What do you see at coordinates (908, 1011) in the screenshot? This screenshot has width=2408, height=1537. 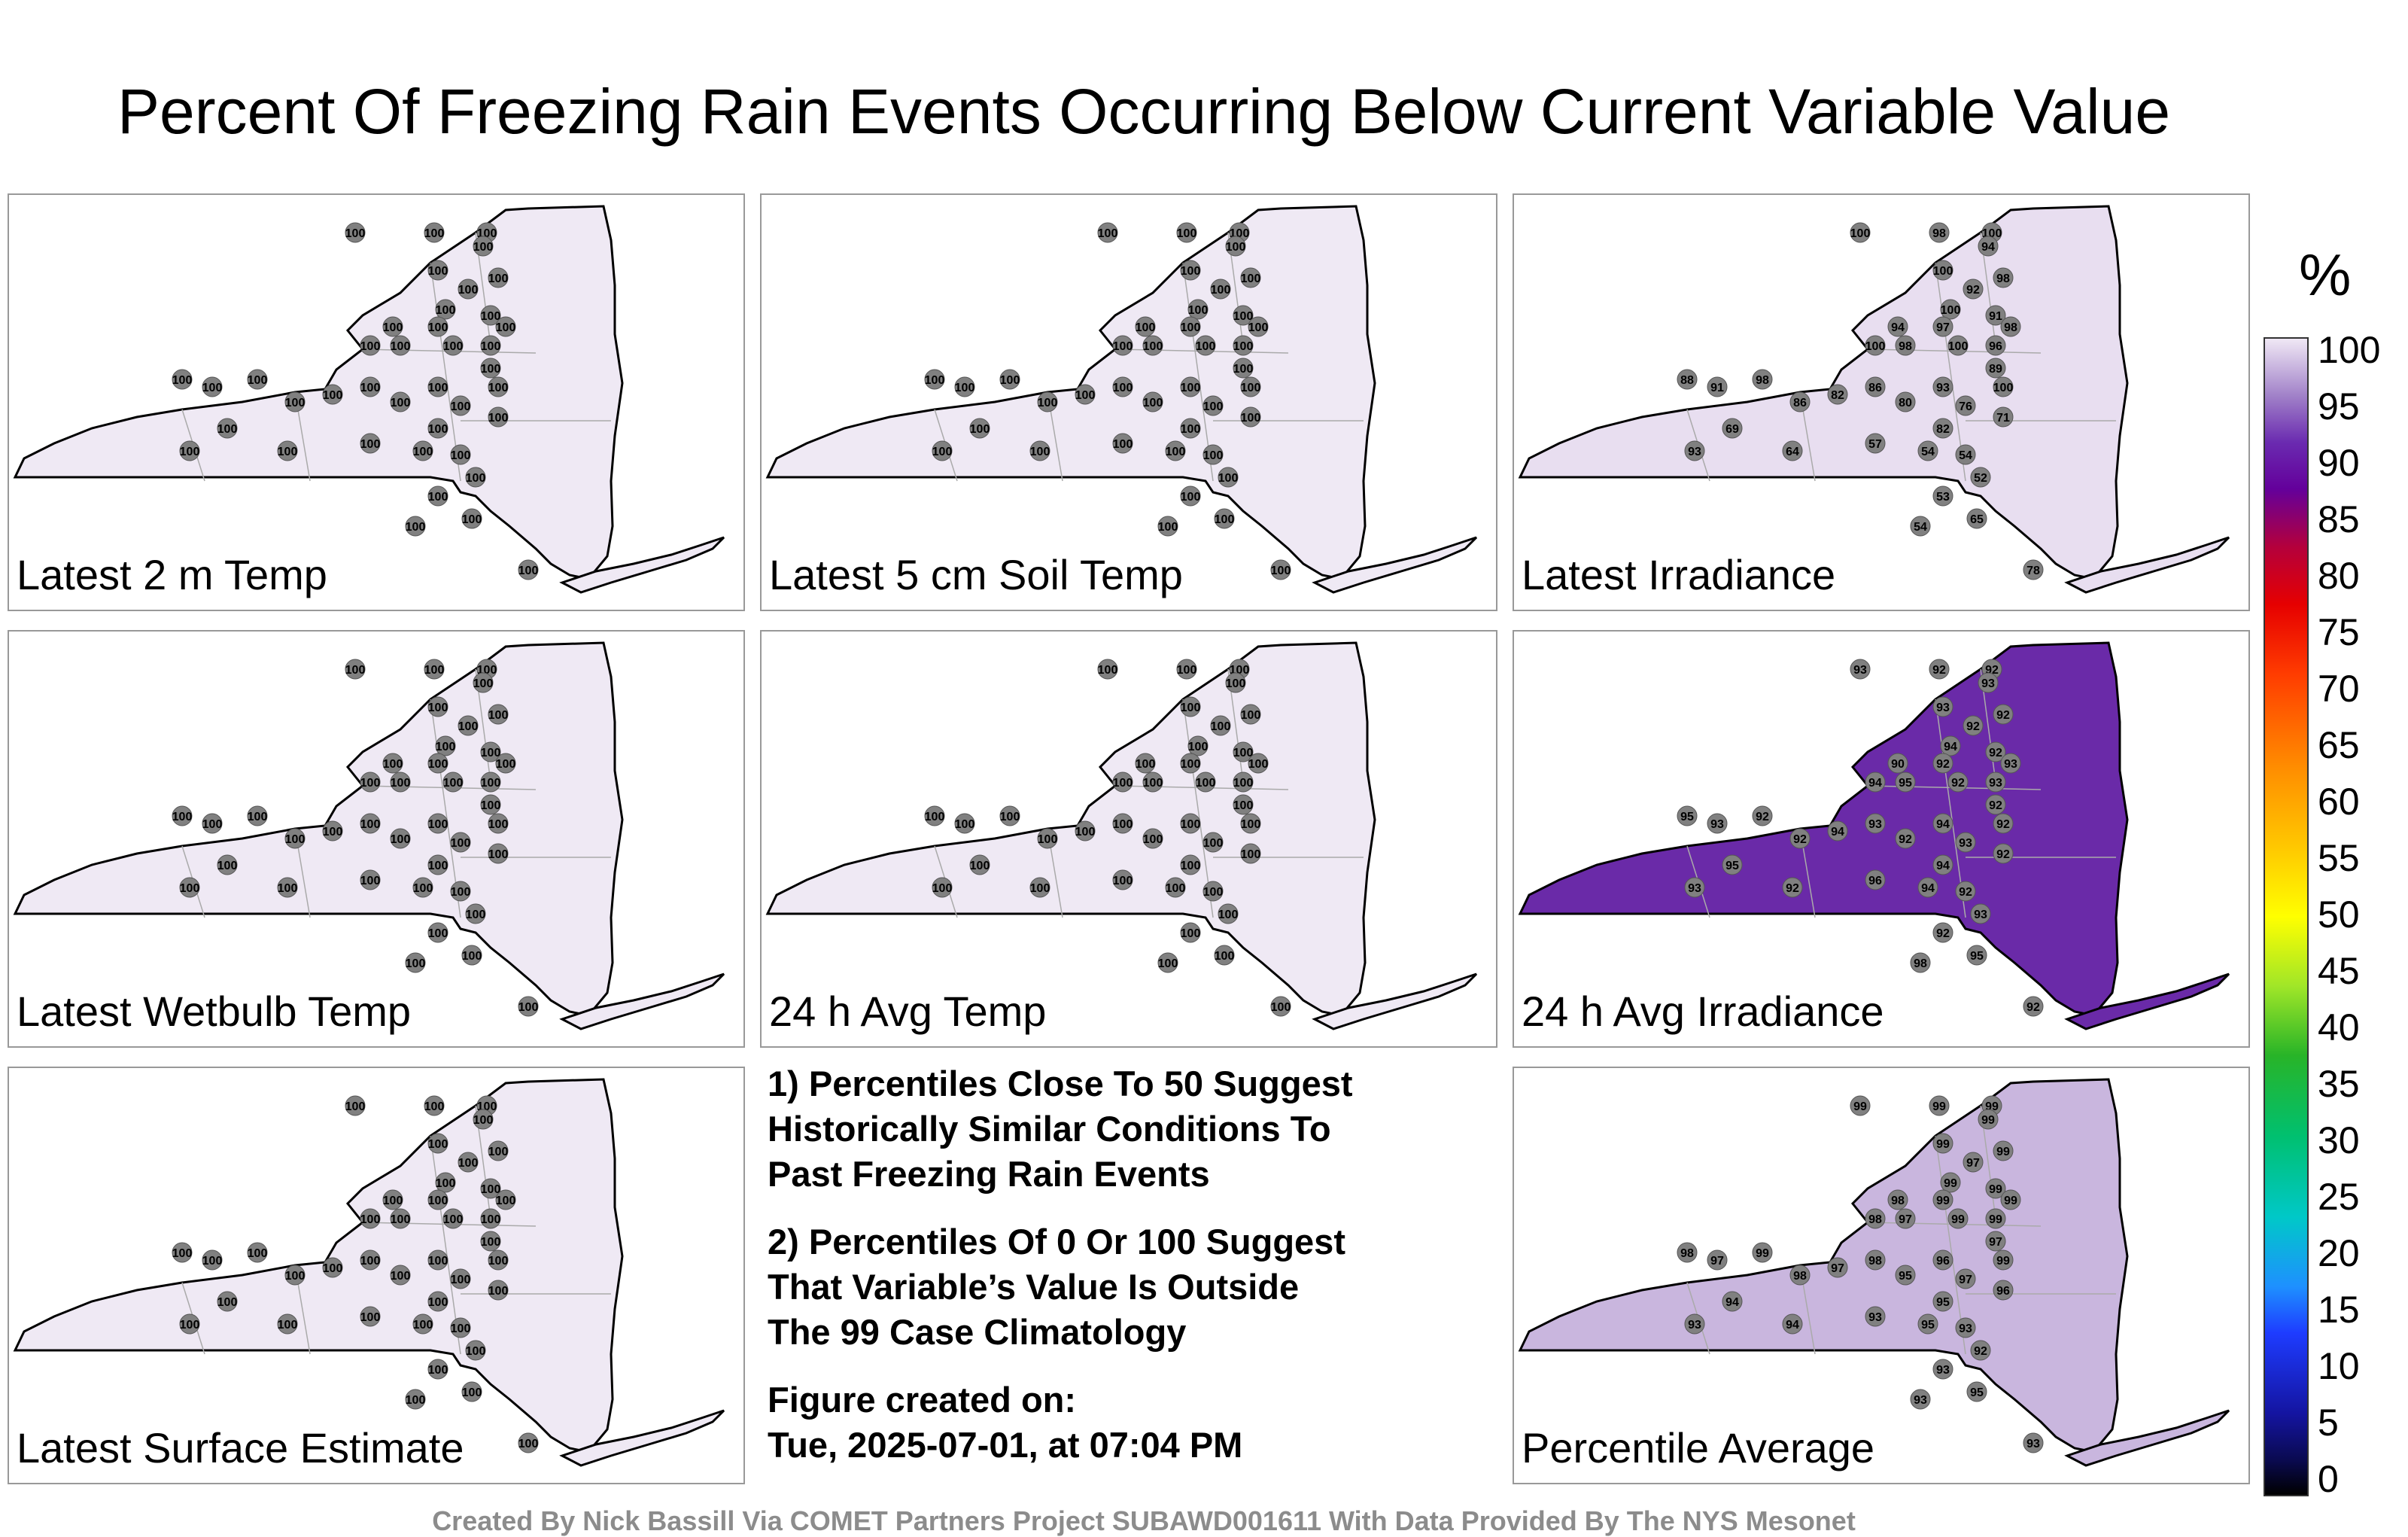 I see `panel-label: 24 h Avg Temp` at bounding box center [908, 1011].